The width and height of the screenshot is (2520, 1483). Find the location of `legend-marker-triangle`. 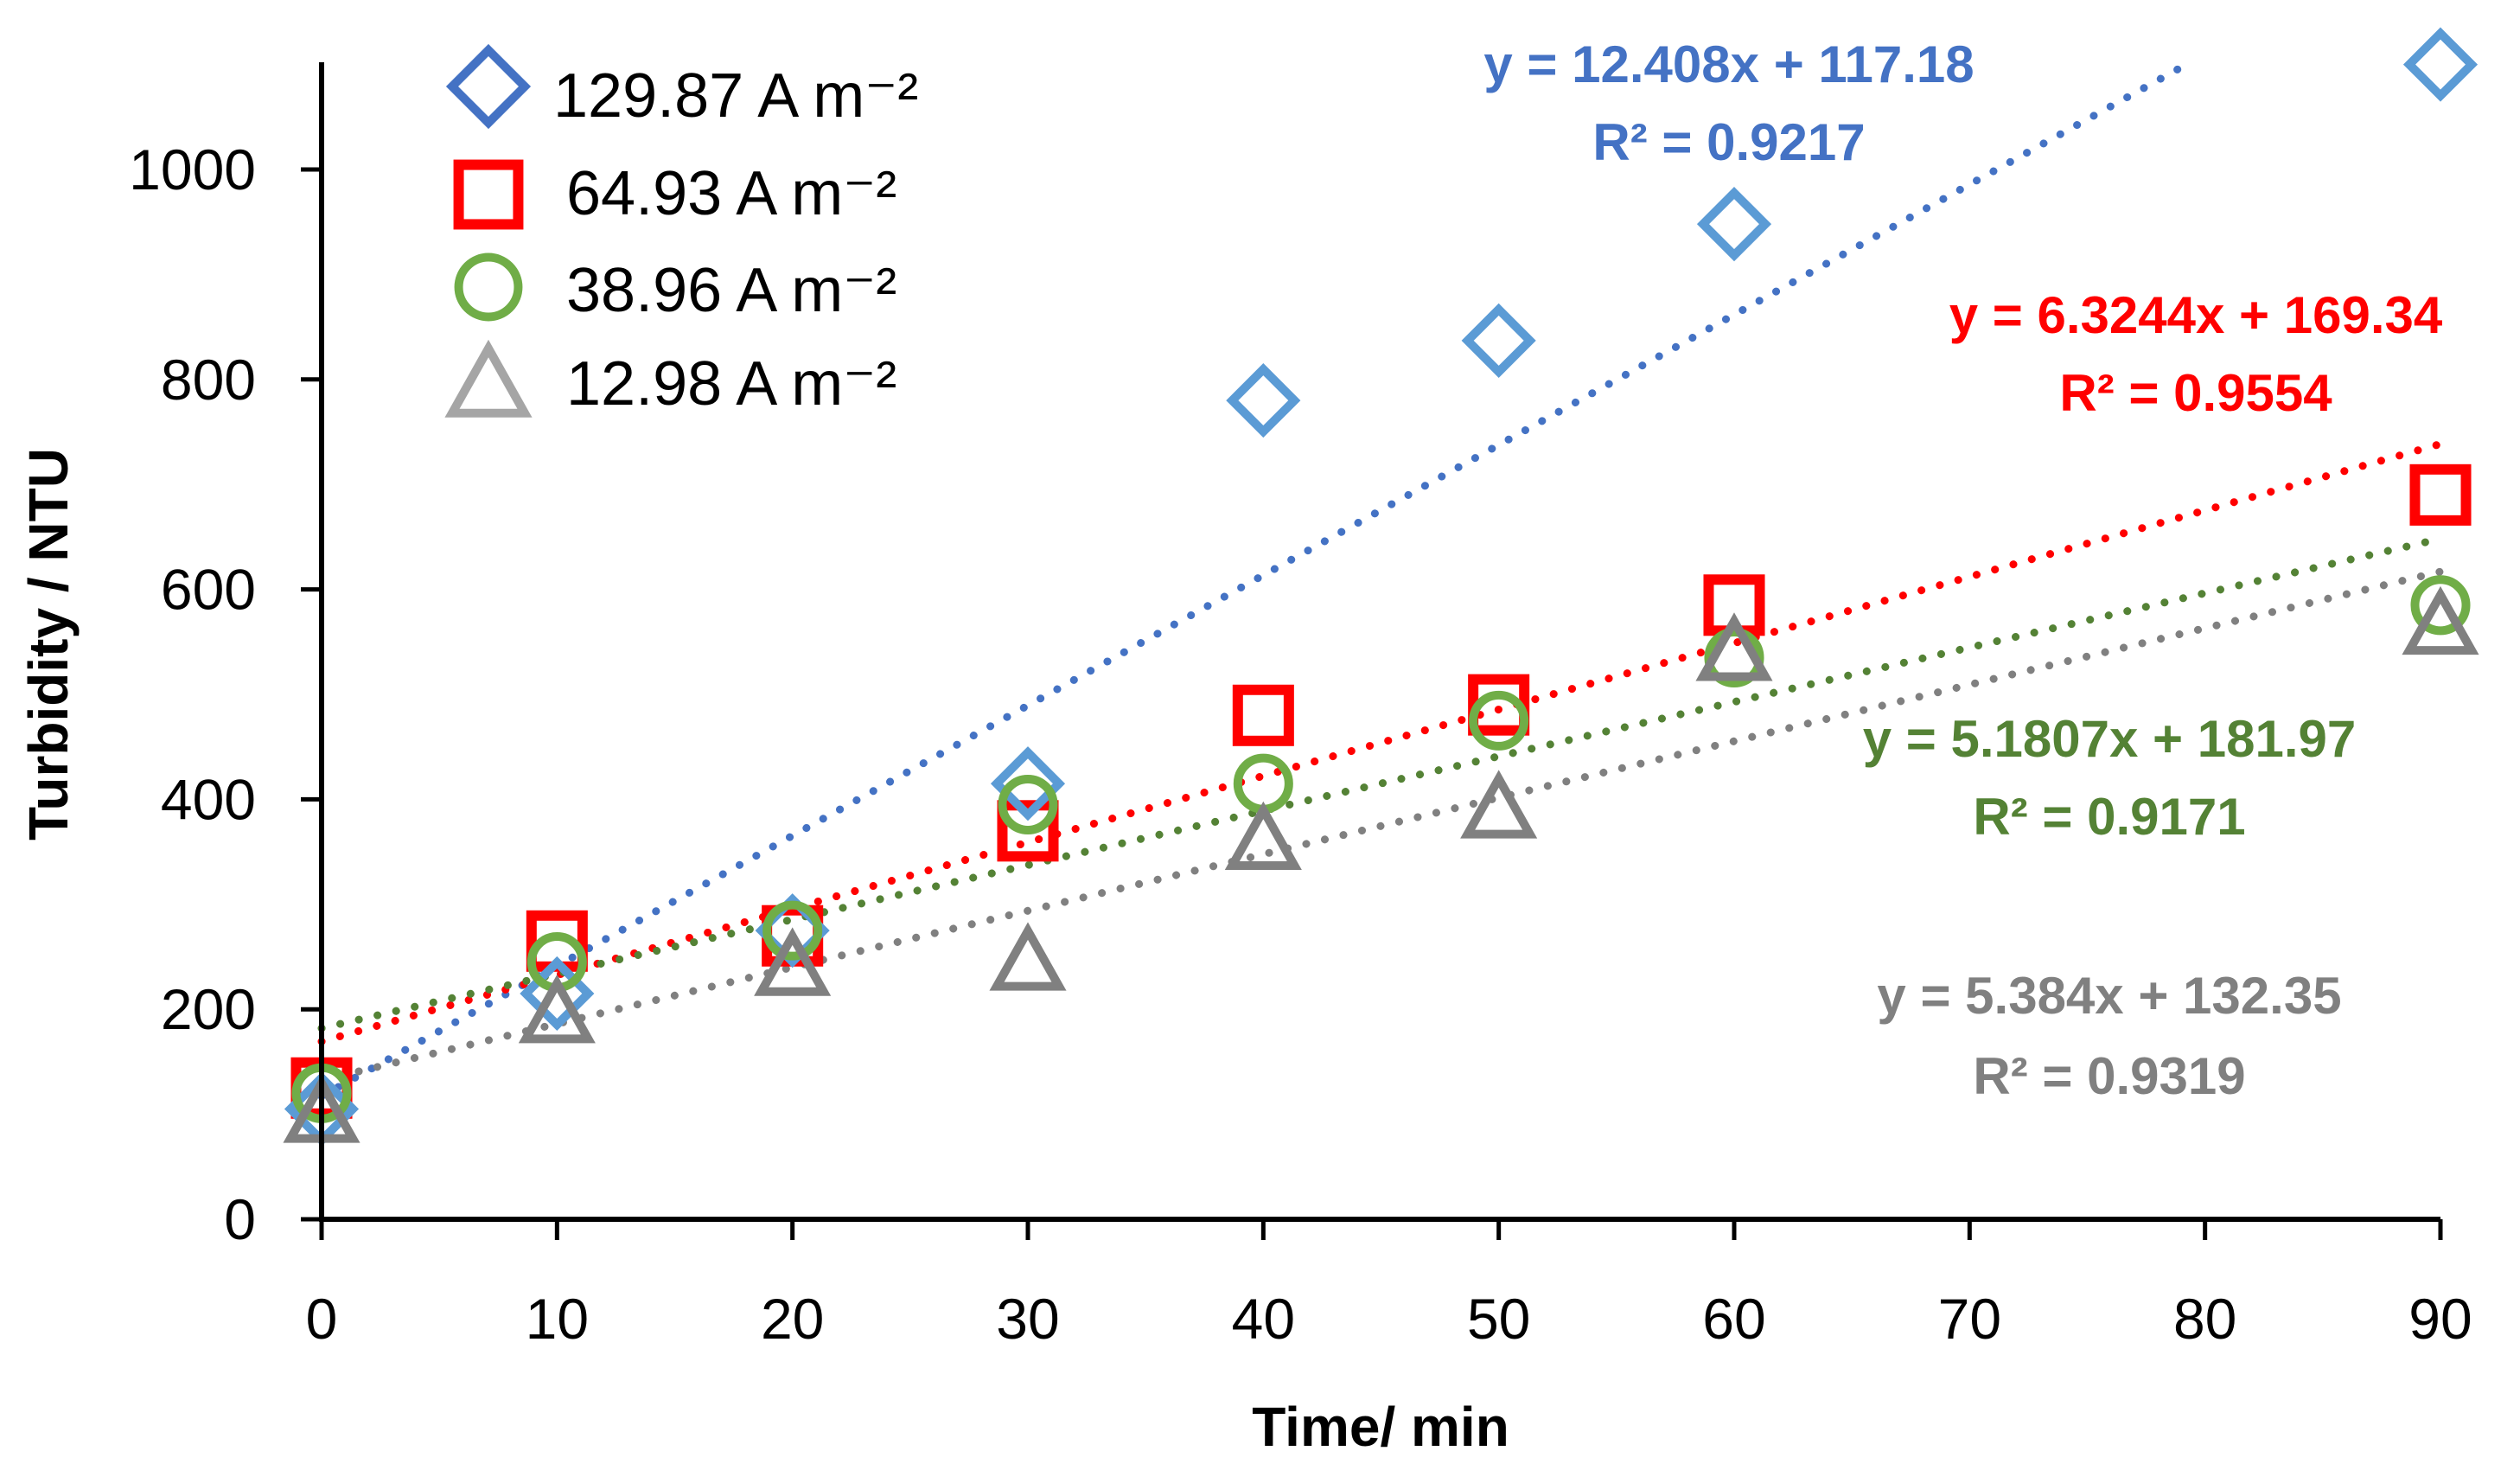

legend-marker-triangle is located at coordinates (488, 378).